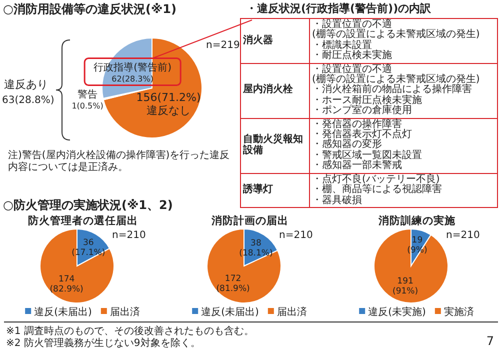  I want to click on text: ・違反状況(行政指導(警告前))の内訳, so click(339, 8).